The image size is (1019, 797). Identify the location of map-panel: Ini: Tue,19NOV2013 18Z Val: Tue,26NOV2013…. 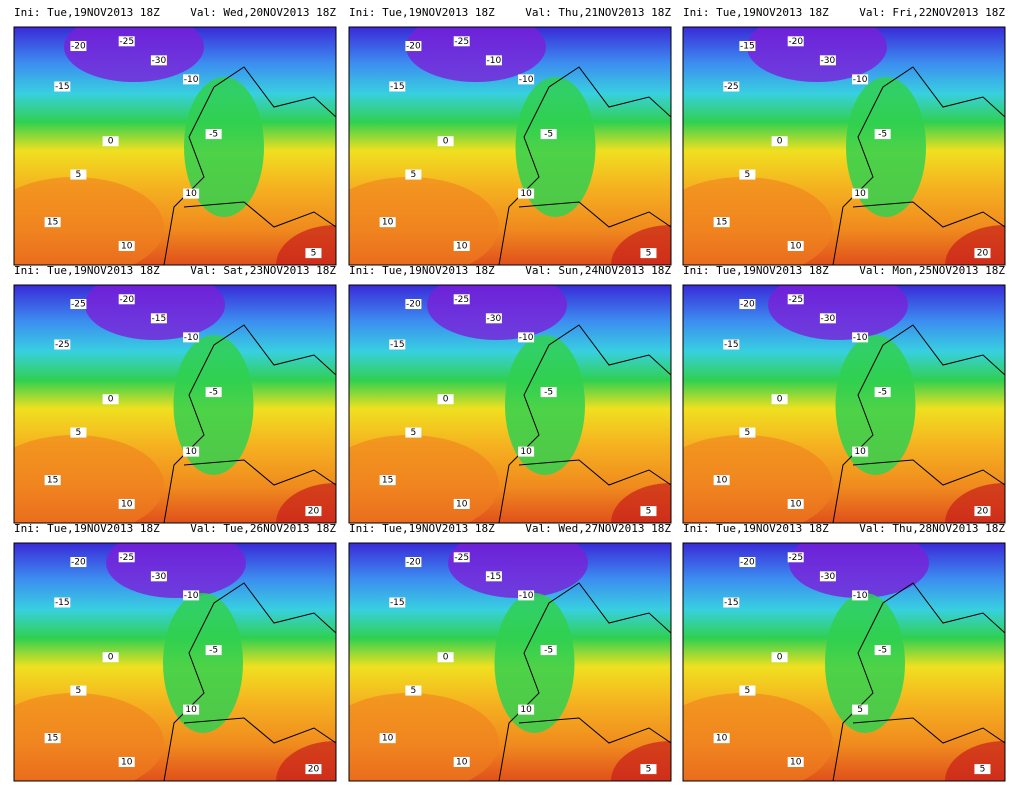
(175, 652).